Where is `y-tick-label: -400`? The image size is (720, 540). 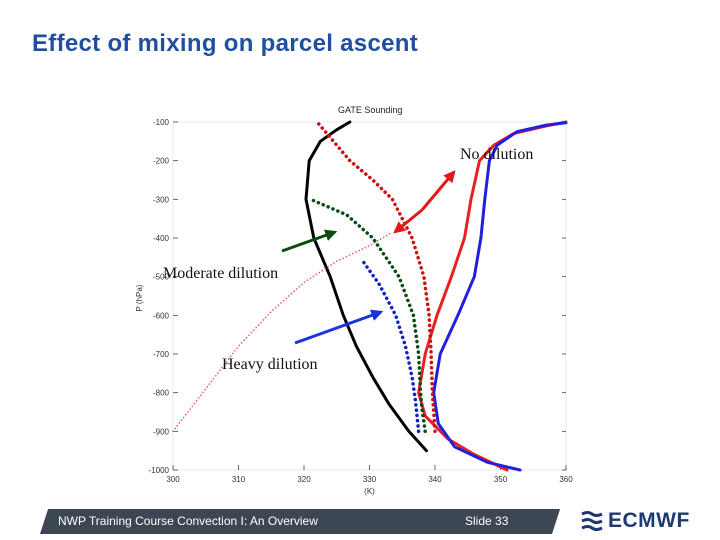 y-tick-label: -400 is located at coordinates (161, 238).